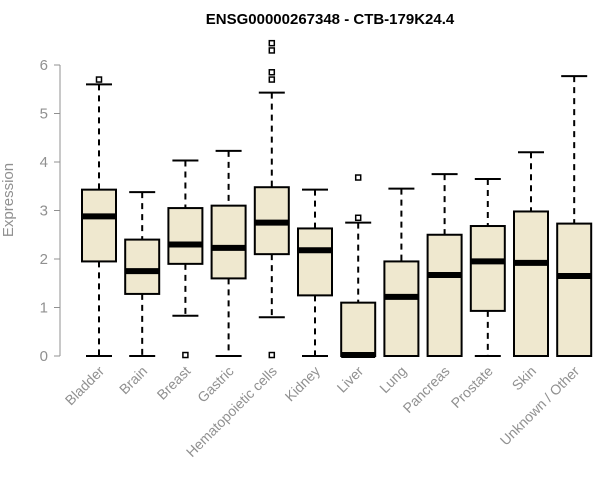 The width and height of the screenshot is (600, 500). I want to click on box-bladder, so click(99, 216).